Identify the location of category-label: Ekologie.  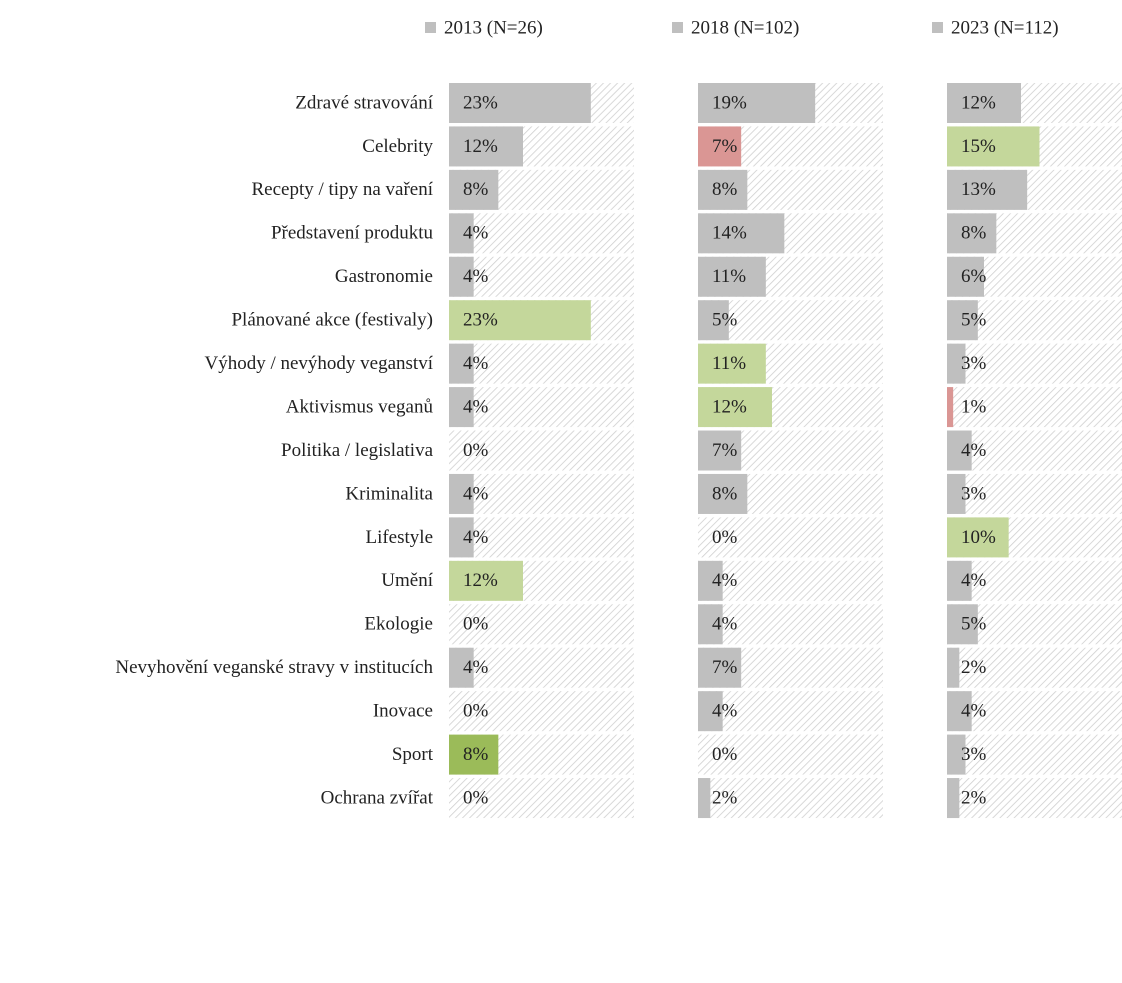
(398, 624).